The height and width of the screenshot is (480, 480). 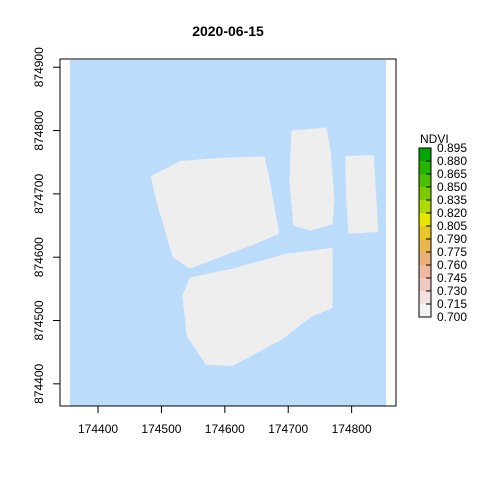 I want to click on field-west, so click(x=215, y=212).